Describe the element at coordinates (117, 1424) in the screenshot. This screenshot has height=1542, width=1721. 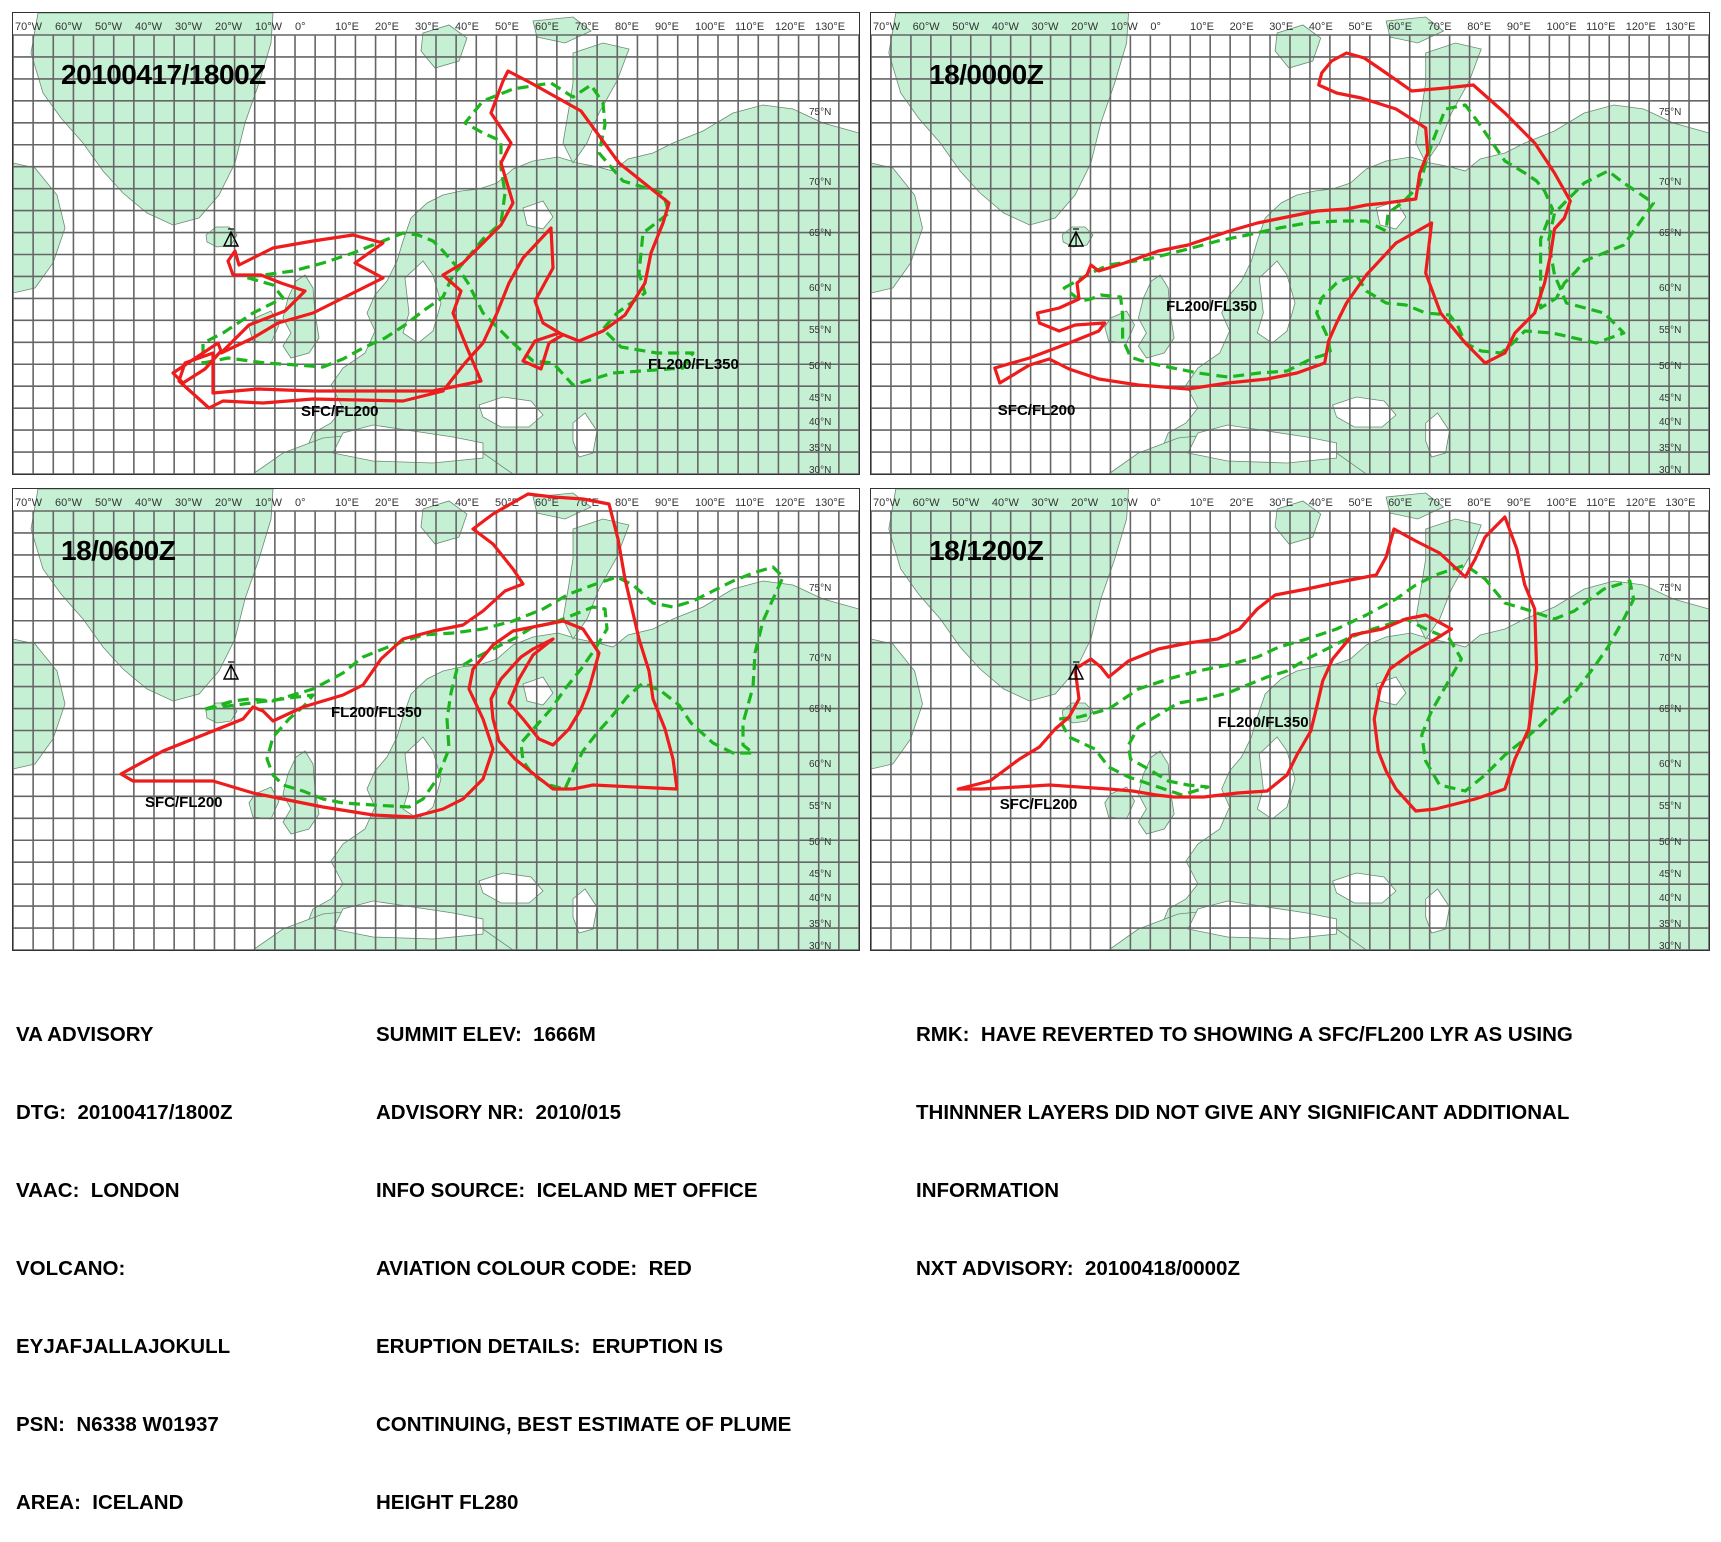
I see `advisory-line: PSN: N6338 W01937` at that location.